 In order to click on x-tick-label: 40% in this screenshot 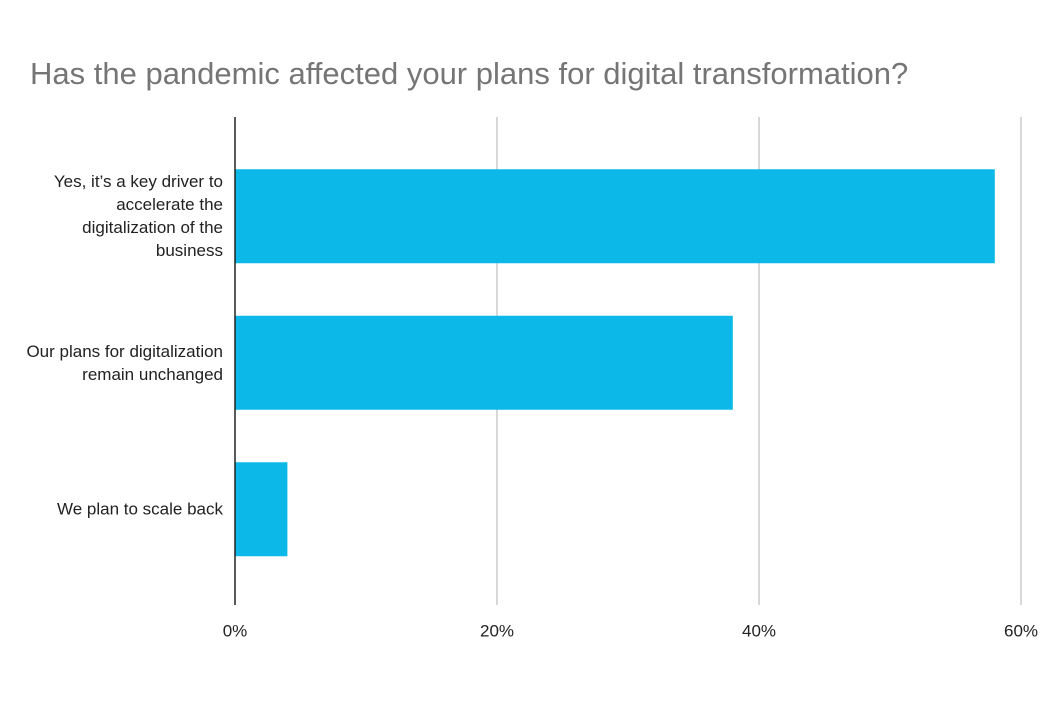, I will do `click(759, 630)`.